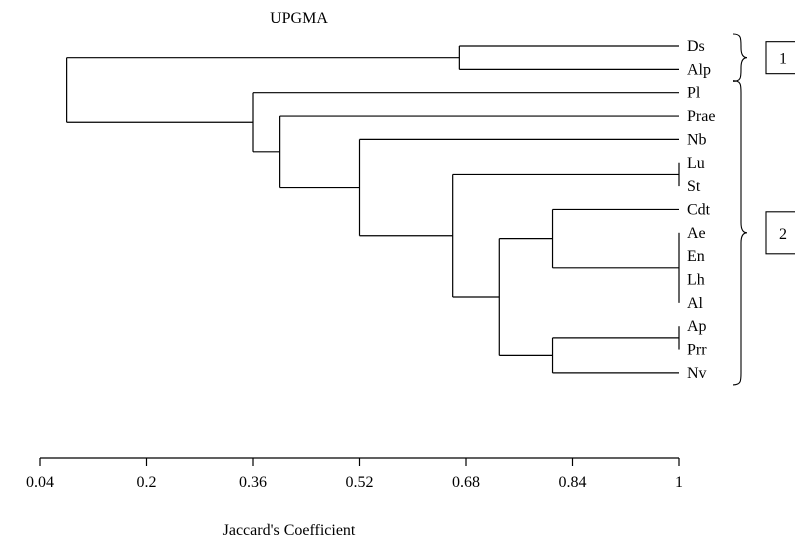 The height and width of the screenshot is (543, 795). I want to click on group-1: 1, so click(763, 57).